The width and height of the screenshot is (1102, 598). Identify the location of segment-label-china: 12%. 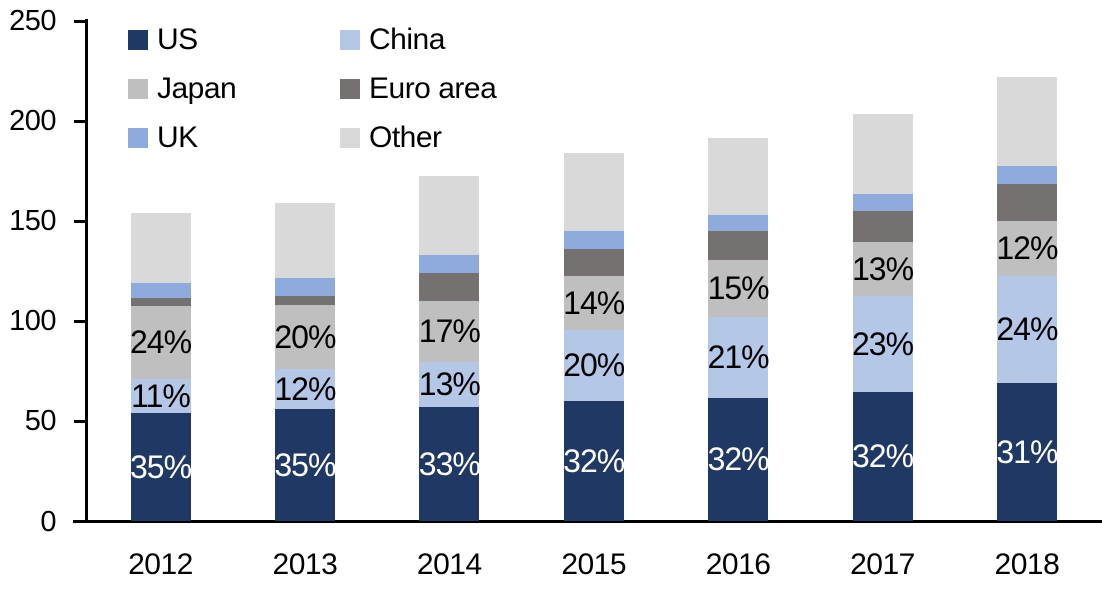
(305, 388).